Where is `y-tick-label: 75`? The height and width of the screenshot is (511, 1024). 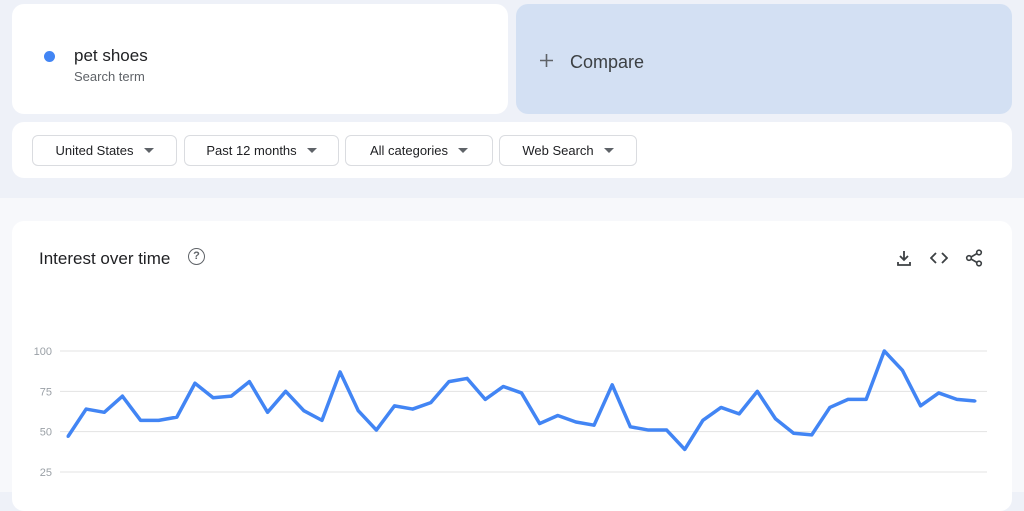
y-tick-label: 75 is located at coordinates (46, 392).